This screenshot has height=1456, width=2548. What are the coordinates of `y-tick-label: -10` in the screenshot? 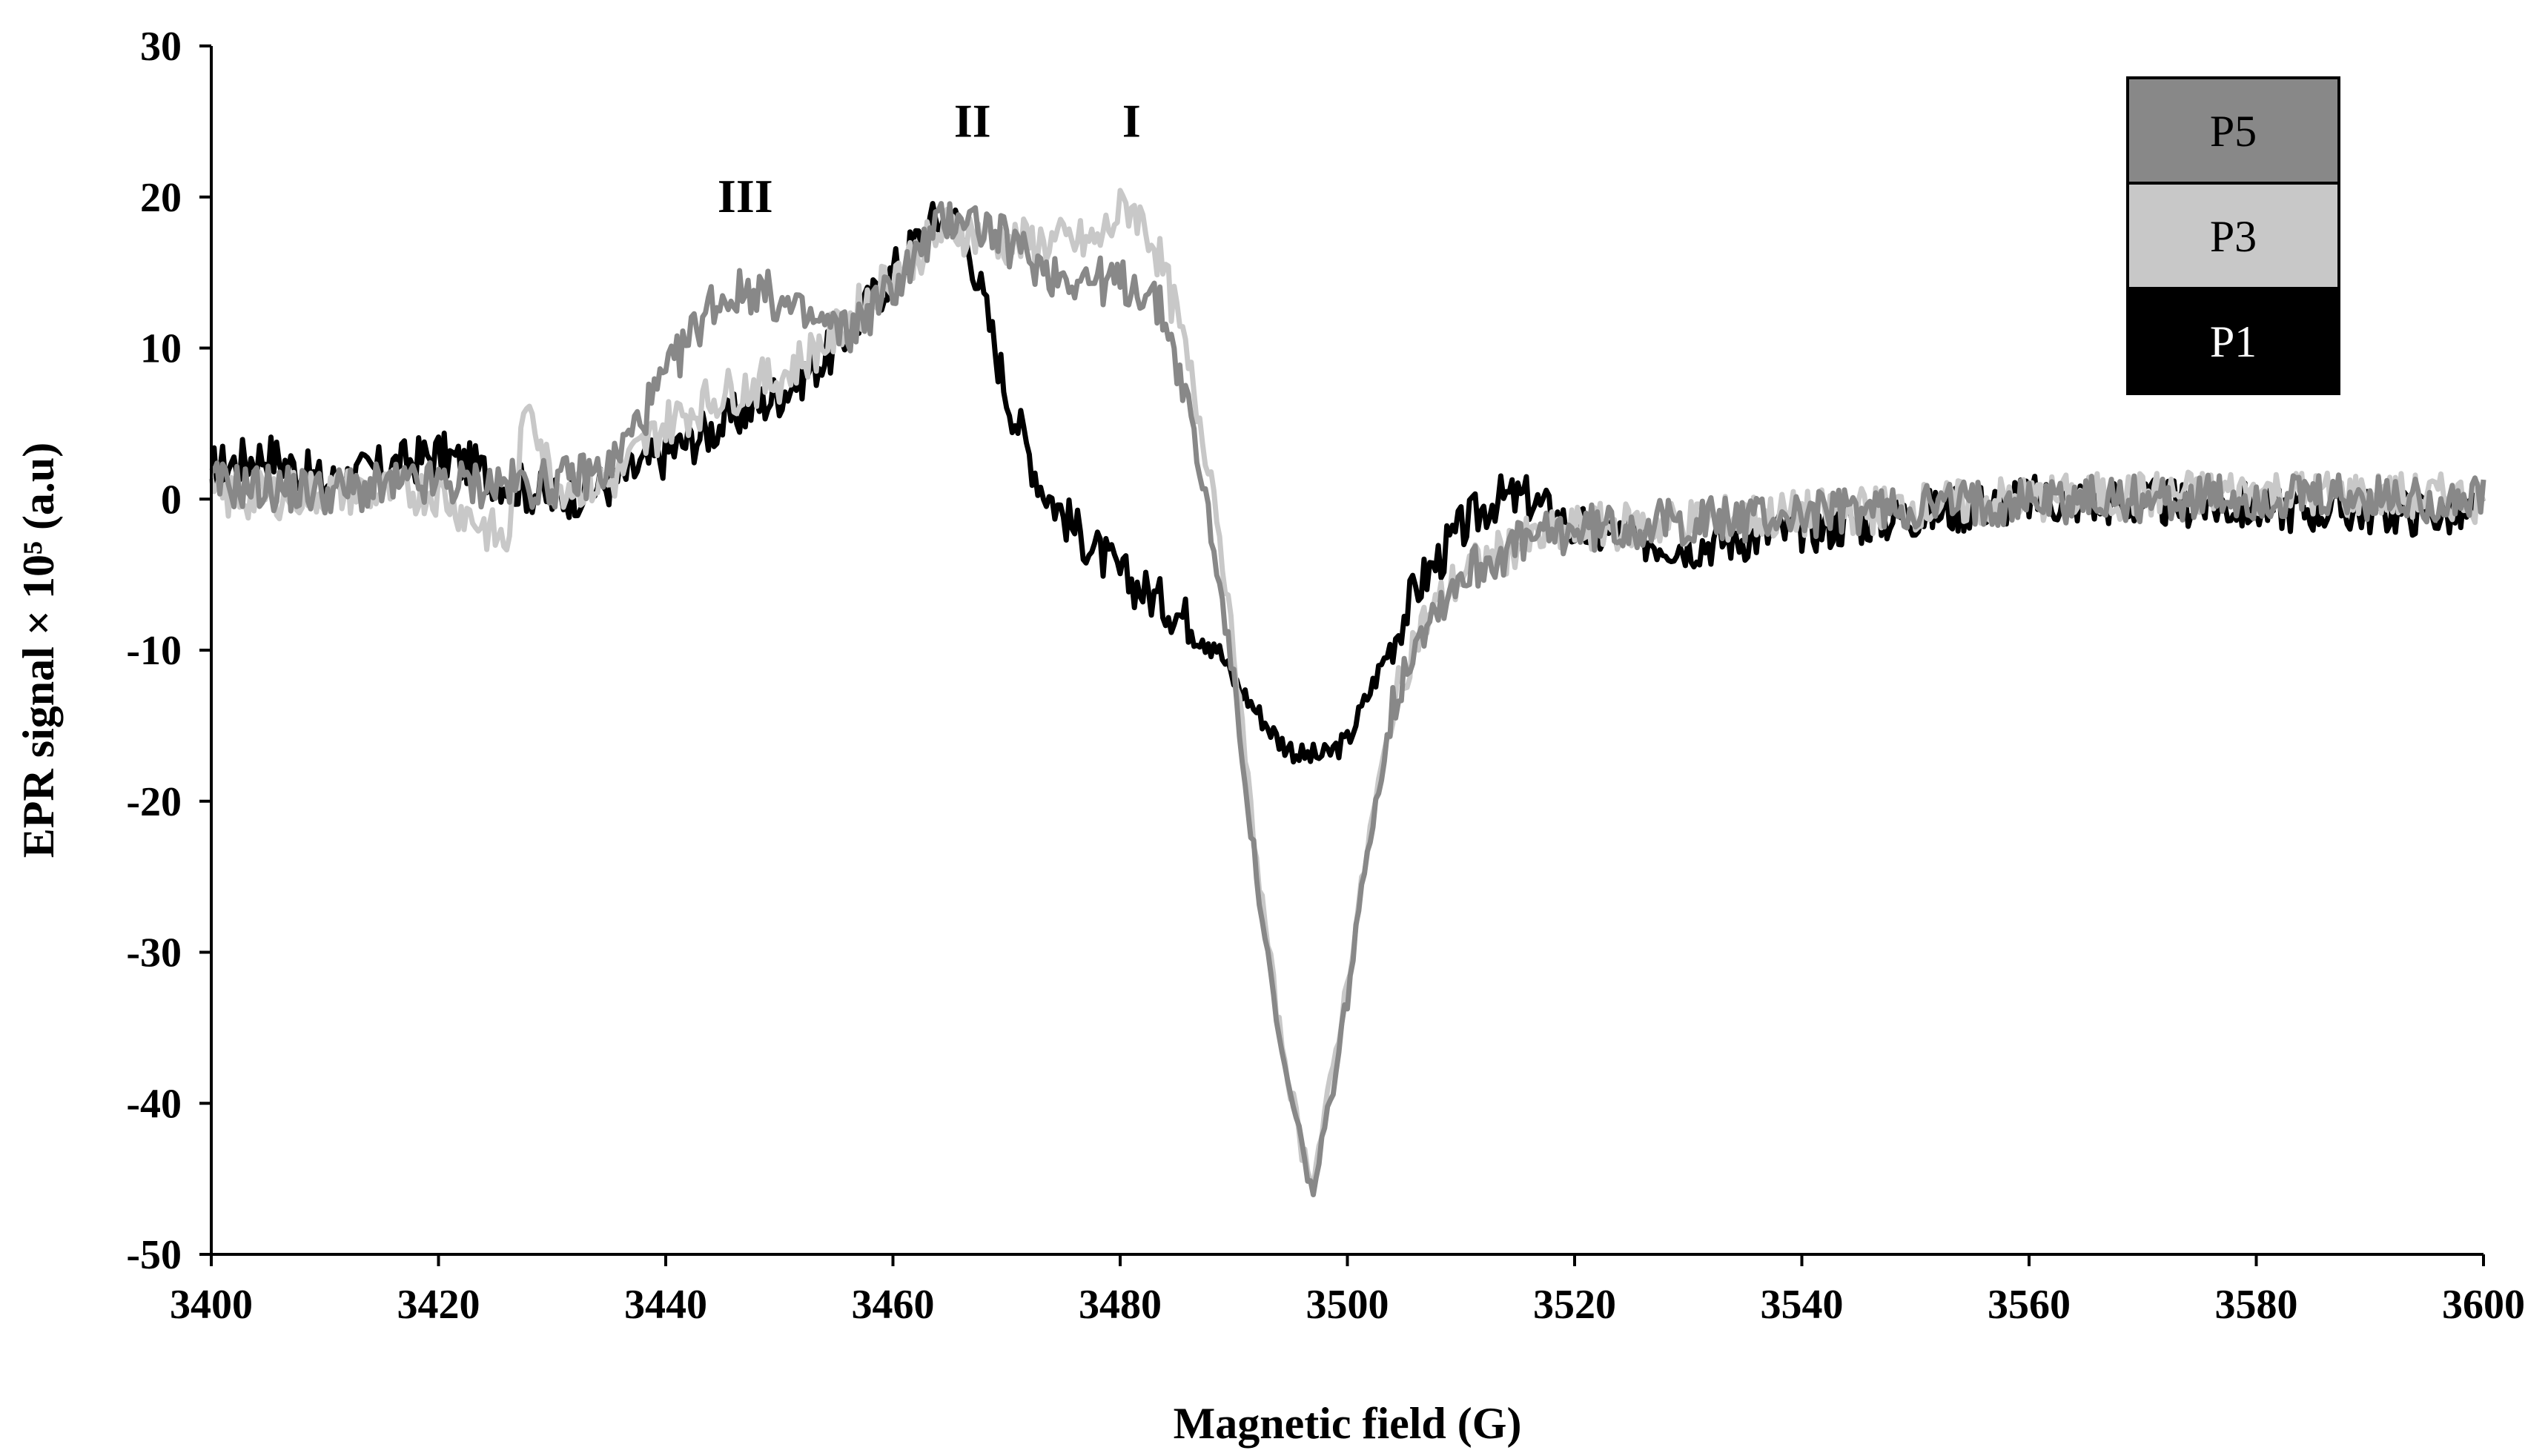 It's located at (154, 651).